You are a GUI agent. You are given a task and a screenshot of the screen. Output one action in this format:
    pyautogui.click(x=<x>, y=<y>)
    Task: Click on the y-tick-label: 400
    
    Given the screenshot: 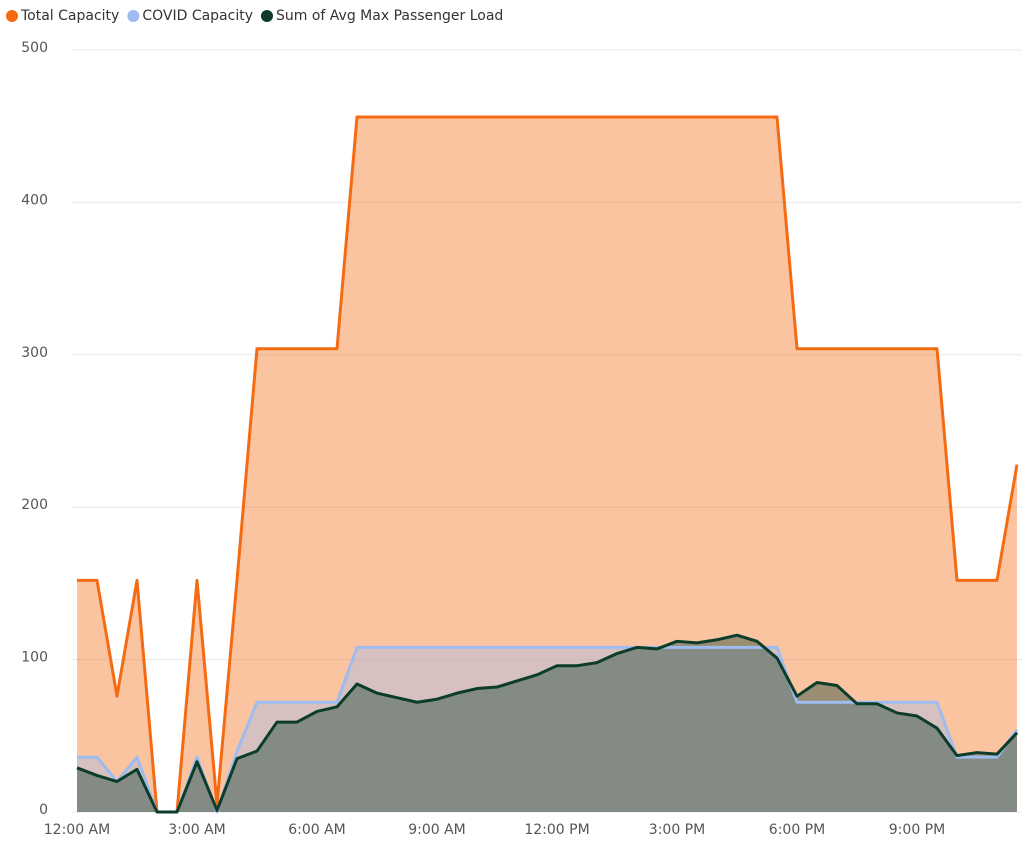 What is the action you would take?
    pyautogui.click(x=34, y=200)
    